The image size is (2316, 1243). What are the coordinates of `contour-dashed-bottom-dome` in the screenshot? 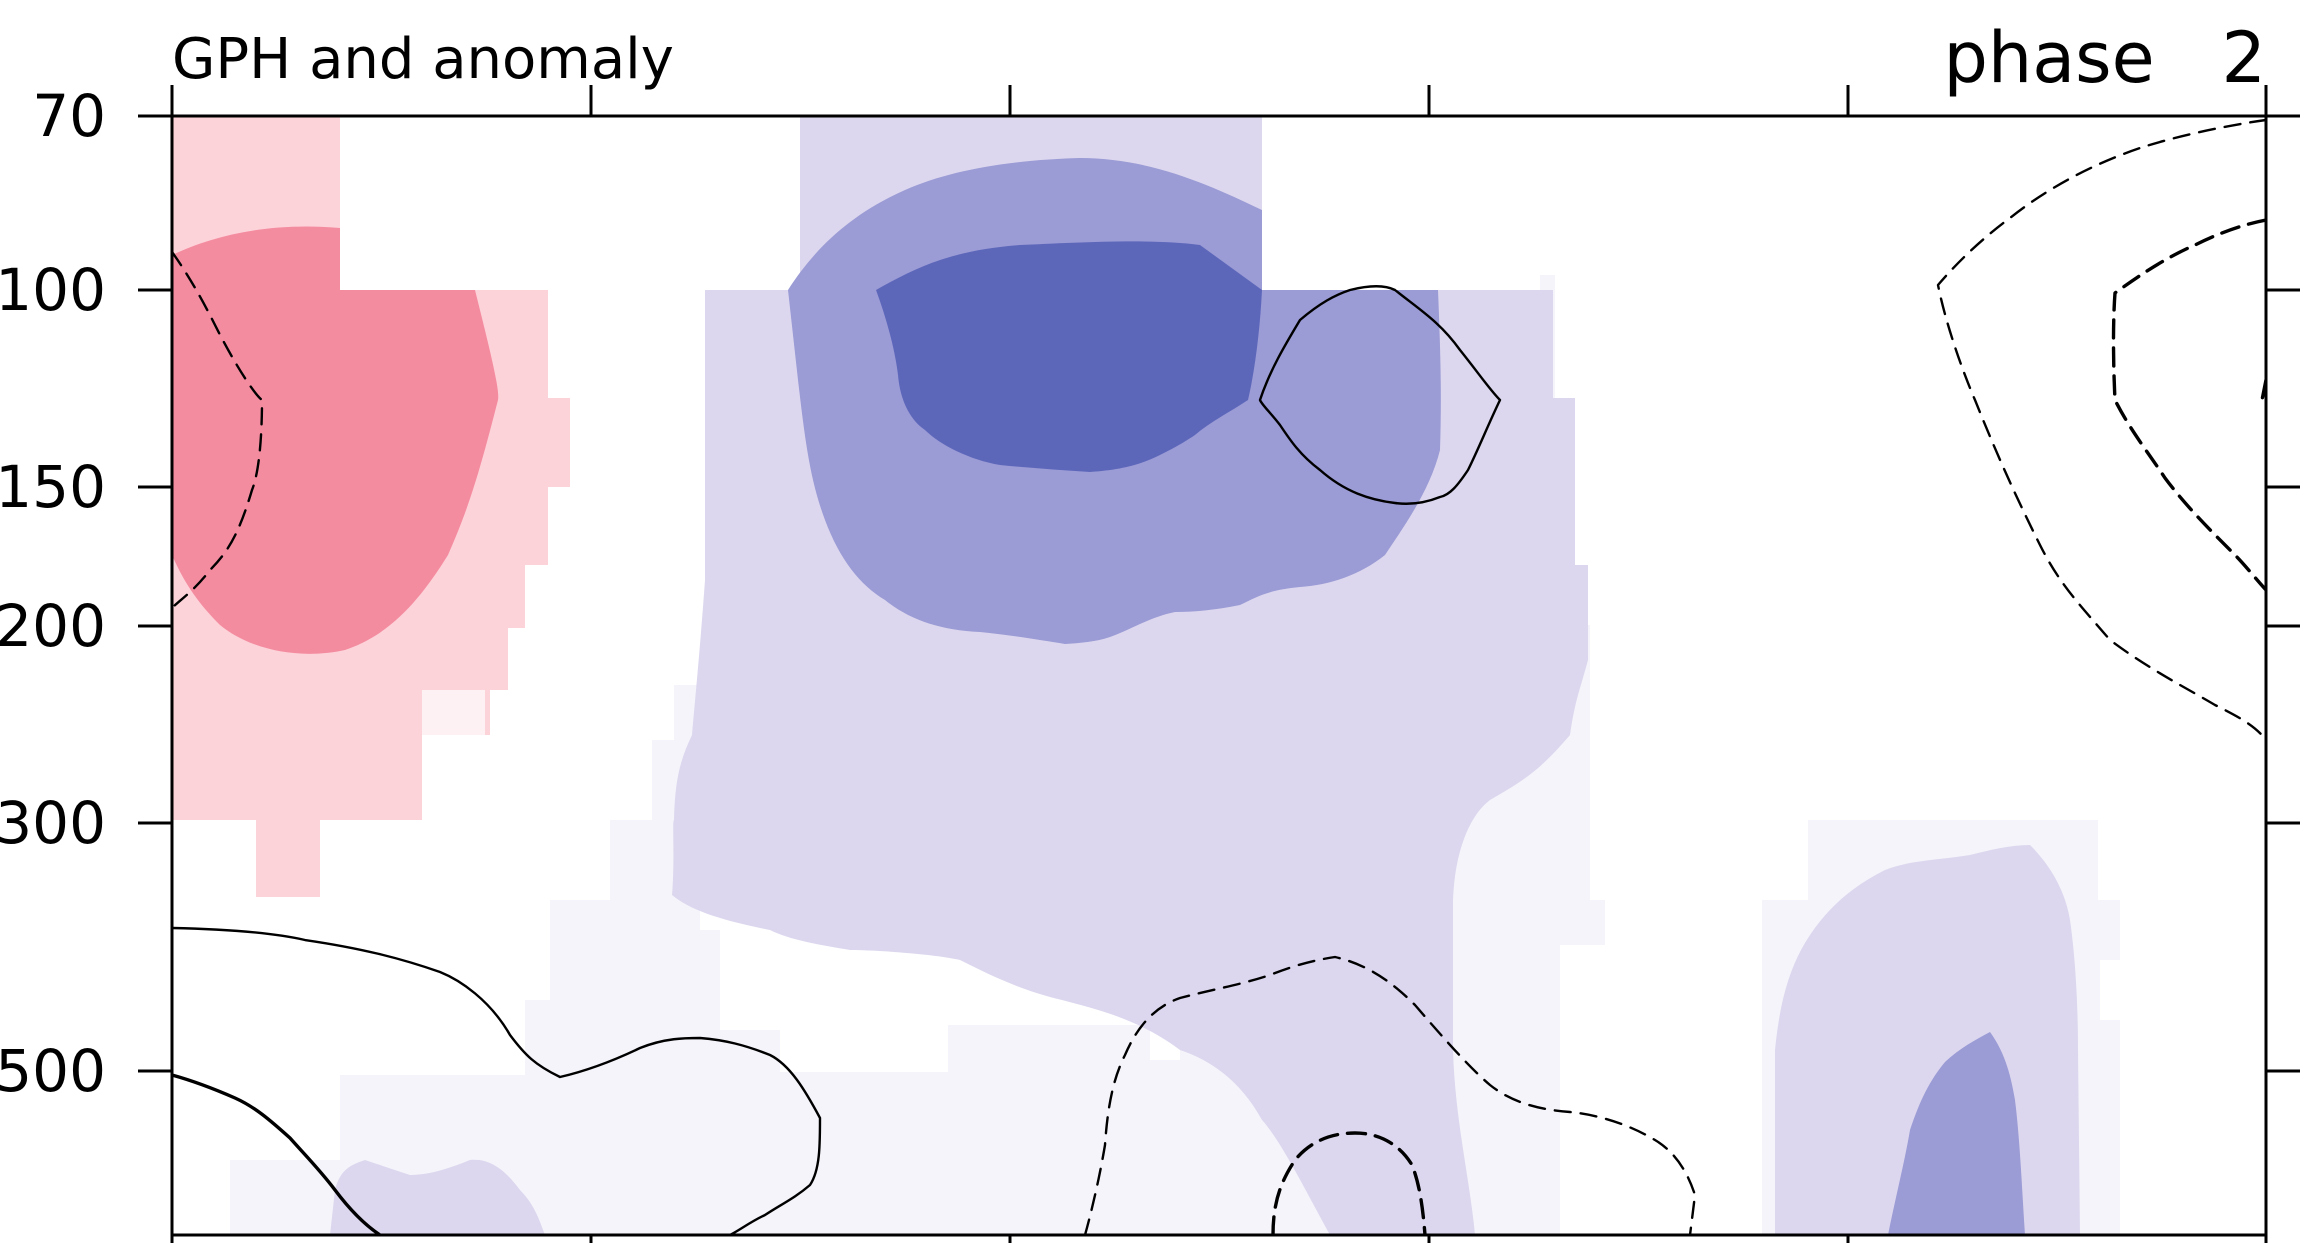 It's located at (1349, 1183).